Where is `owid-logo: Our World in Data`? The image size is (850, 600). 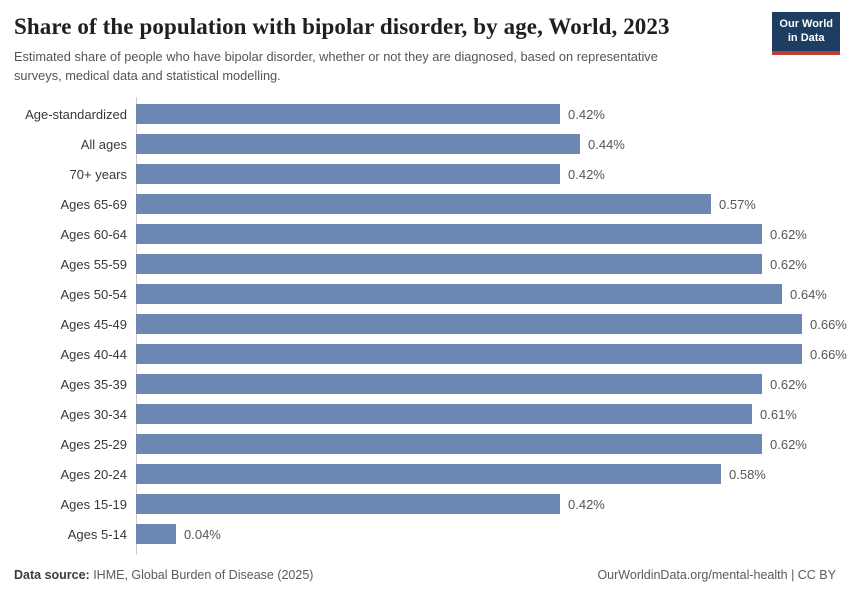
owid-logo: Our World in Data is located at coordinates (806, 33).